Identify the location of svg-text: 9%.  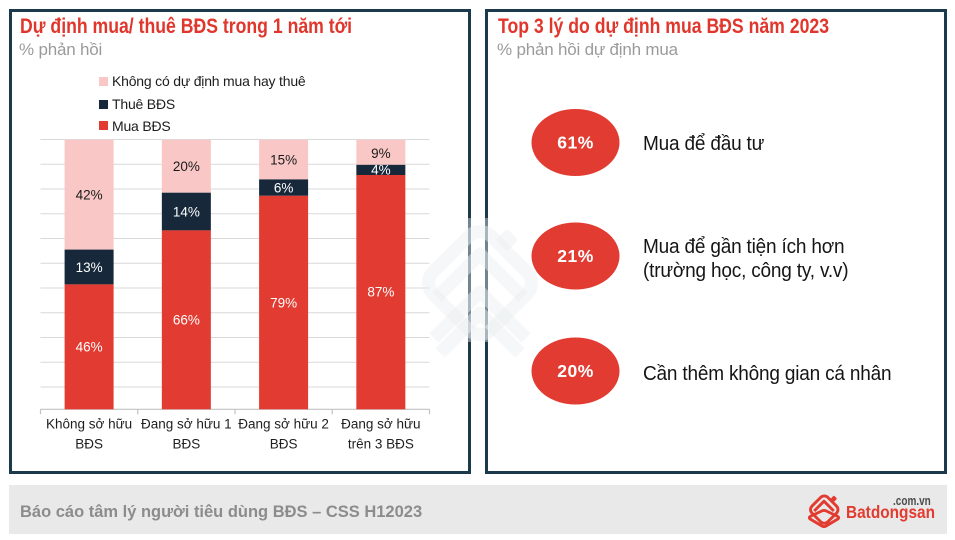
(381, 153).